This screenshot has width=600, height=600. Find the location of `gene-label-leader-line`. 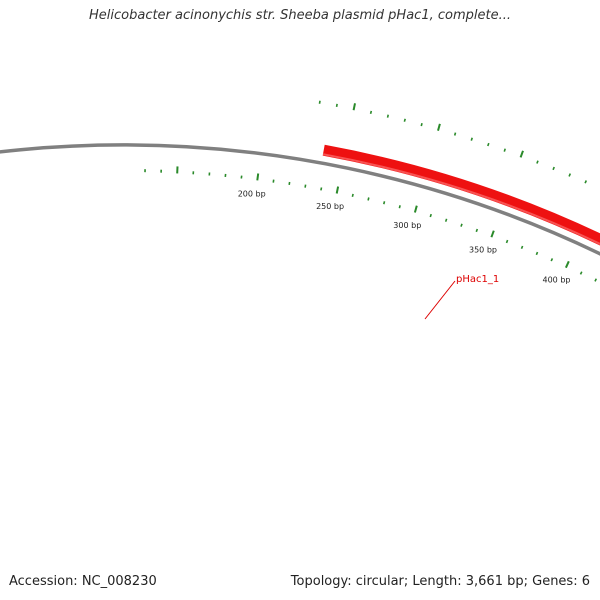

gene-label-leader-line is located at coordinates (440, 300).